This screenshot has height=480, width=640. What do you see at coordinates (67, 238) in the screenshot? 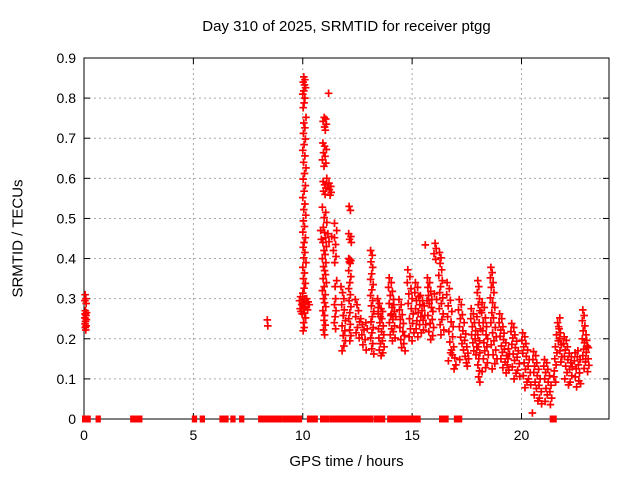
I see `y-tick-labels: 0 0.1 0.2 0.3 0.4 0.5 0.6 0.7 0.8 0.9` at bounding box center [67, 238].